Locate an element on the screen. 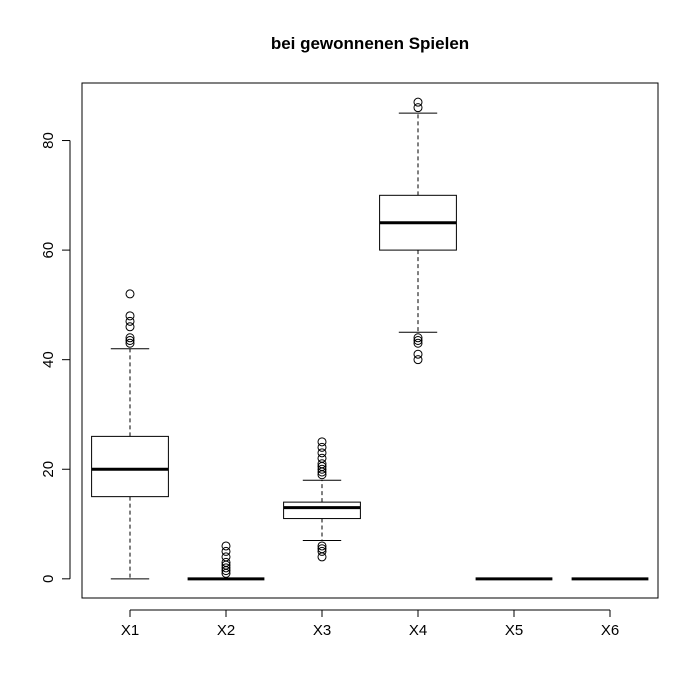  box-x2 is located at coordinates (226, 561).